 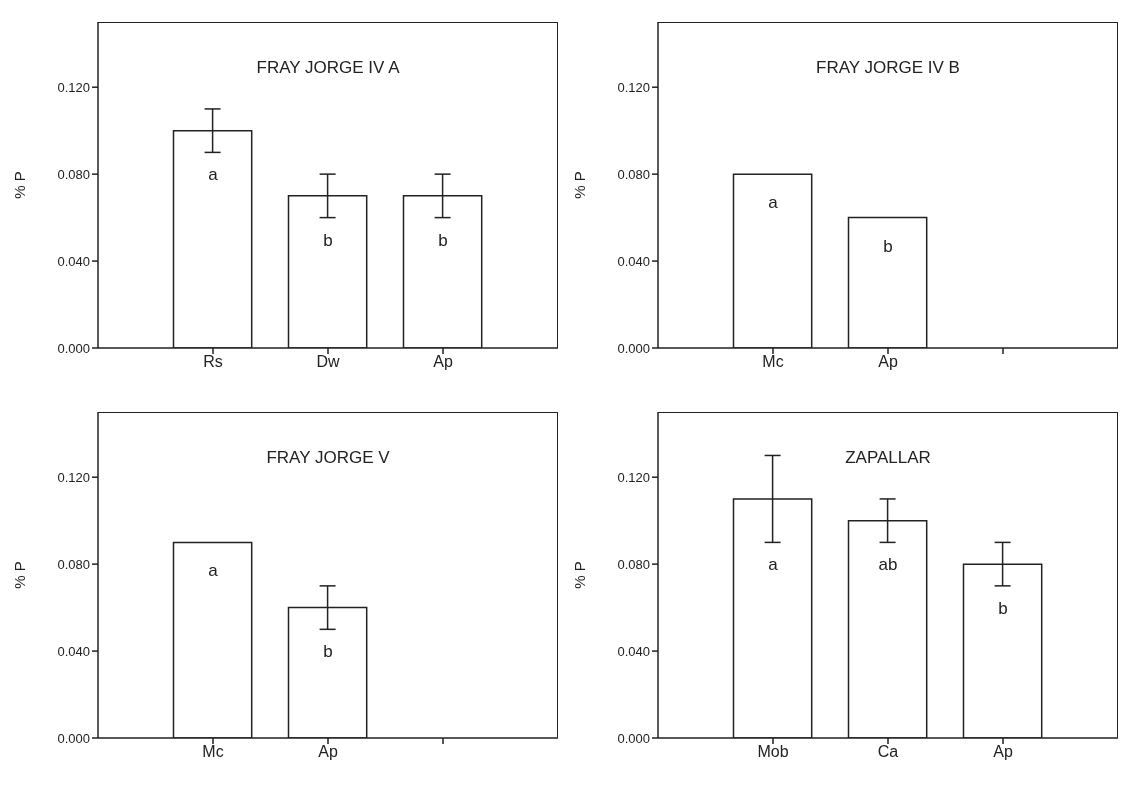 I want to click on x-tick-label: Mob, so click(x=773, y=752).